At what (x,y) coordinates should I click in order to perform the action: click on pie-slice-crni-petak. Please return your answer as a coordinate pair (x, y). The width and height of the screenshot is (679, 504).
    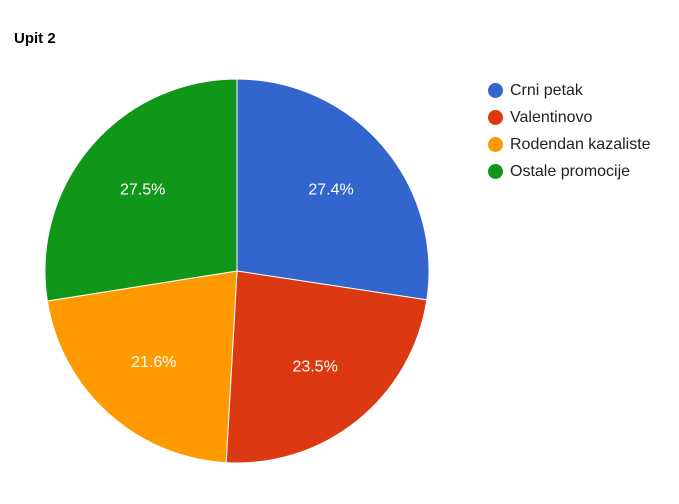
    Looking at the image, I should click on (333, 189).